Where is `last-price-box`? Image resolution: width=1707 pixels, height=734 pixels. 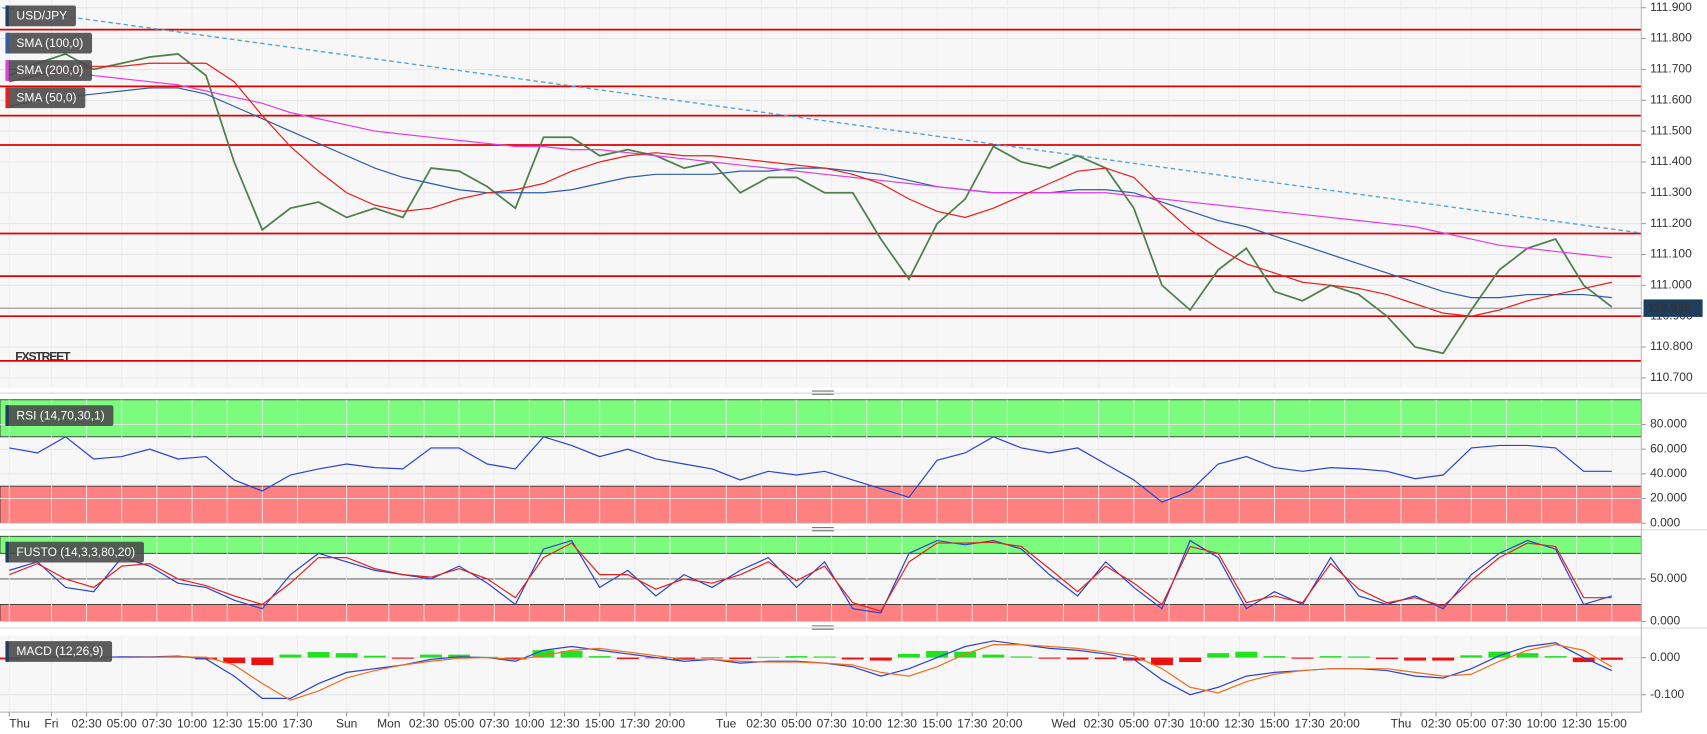 last-price-box is located at coordinates (1673, 308).